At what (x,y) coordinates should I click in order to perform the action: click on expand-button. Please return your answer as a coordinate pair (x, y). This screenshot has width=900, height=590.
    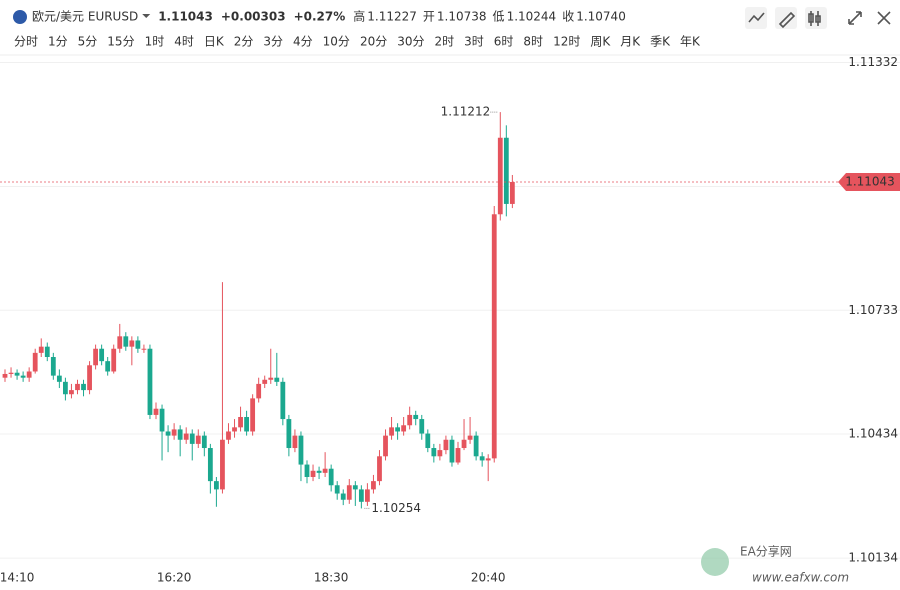
    Looking at the image, I should click on (855, 18).